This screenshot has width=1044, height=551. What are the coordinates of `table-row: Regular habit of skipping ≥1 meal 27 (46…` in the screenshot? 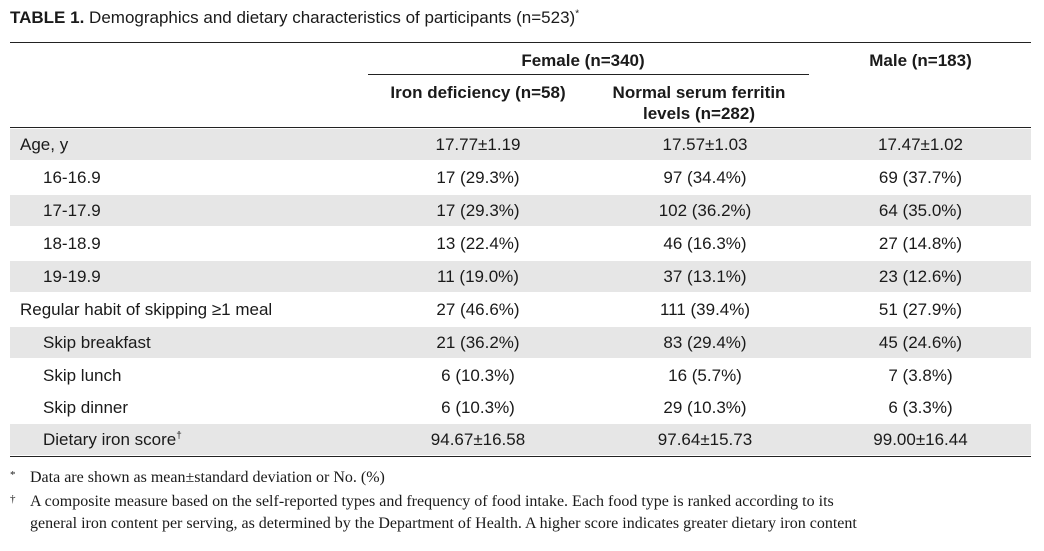 It's located at (520, 309).